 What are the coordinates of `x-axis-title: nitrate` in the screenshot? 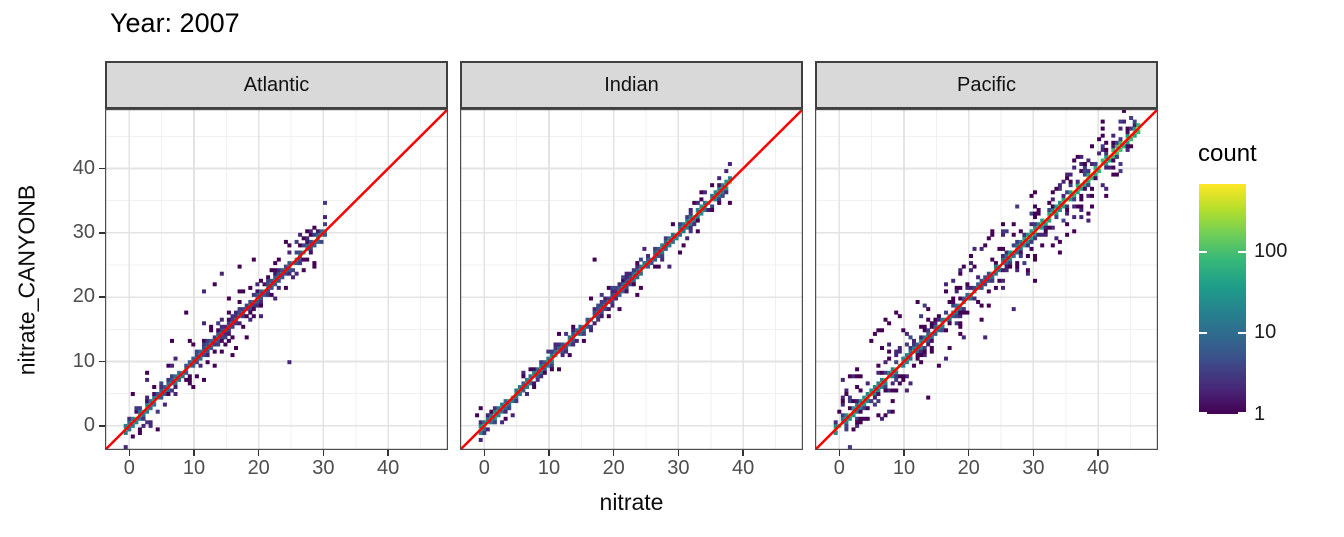 It's located at (631, 502).